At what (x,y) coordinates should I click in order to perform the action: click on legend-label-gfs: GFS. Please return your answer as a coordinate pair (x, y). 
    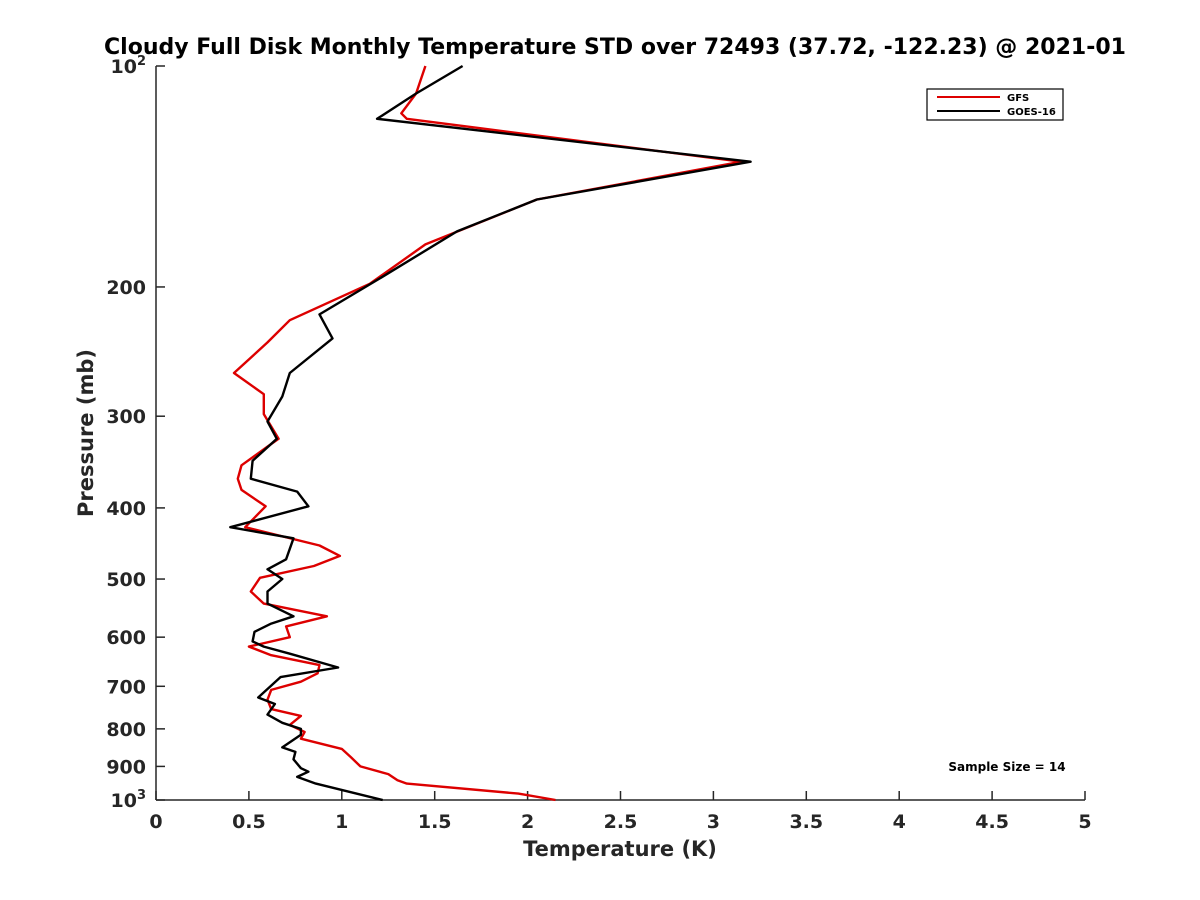
    Looking at the image, I should click on (1018, 98).